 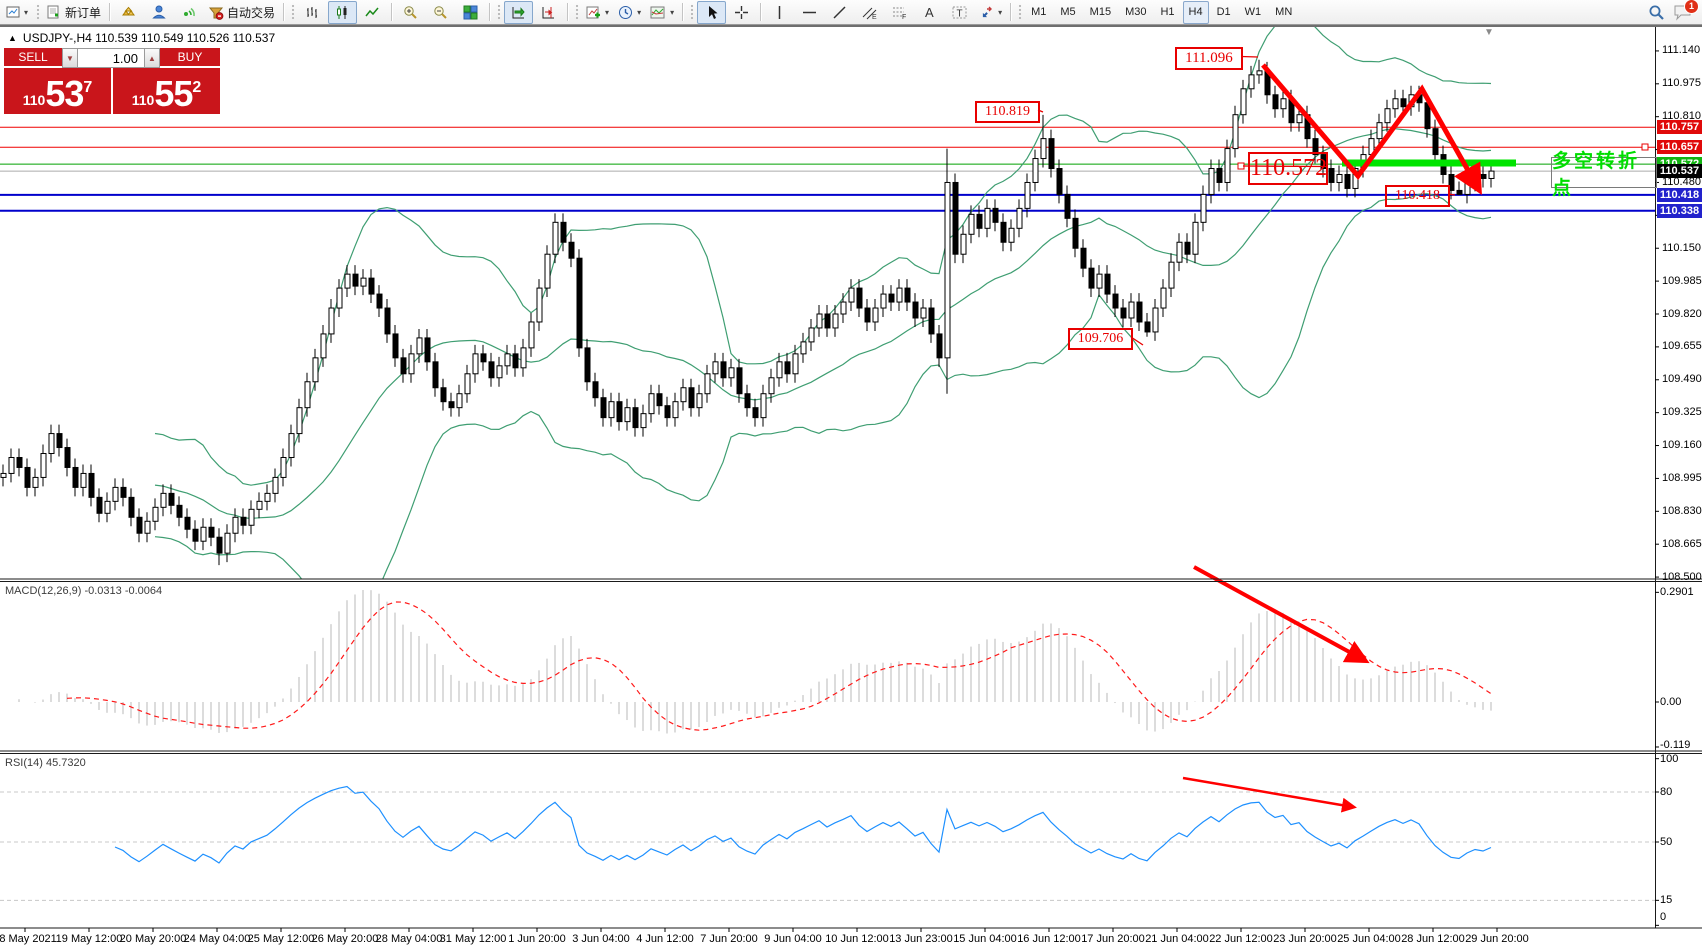 I want to click on macd-trend-arrow, so click(x=1281, y=614).